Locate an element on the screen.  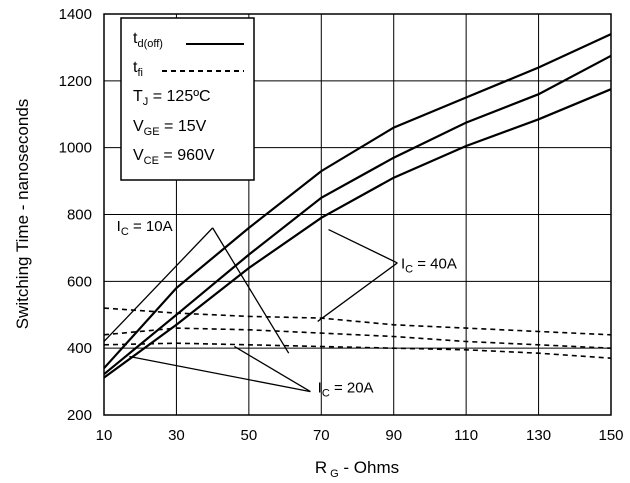
x-tick-label: 130 is located at coordinates (538, 435).